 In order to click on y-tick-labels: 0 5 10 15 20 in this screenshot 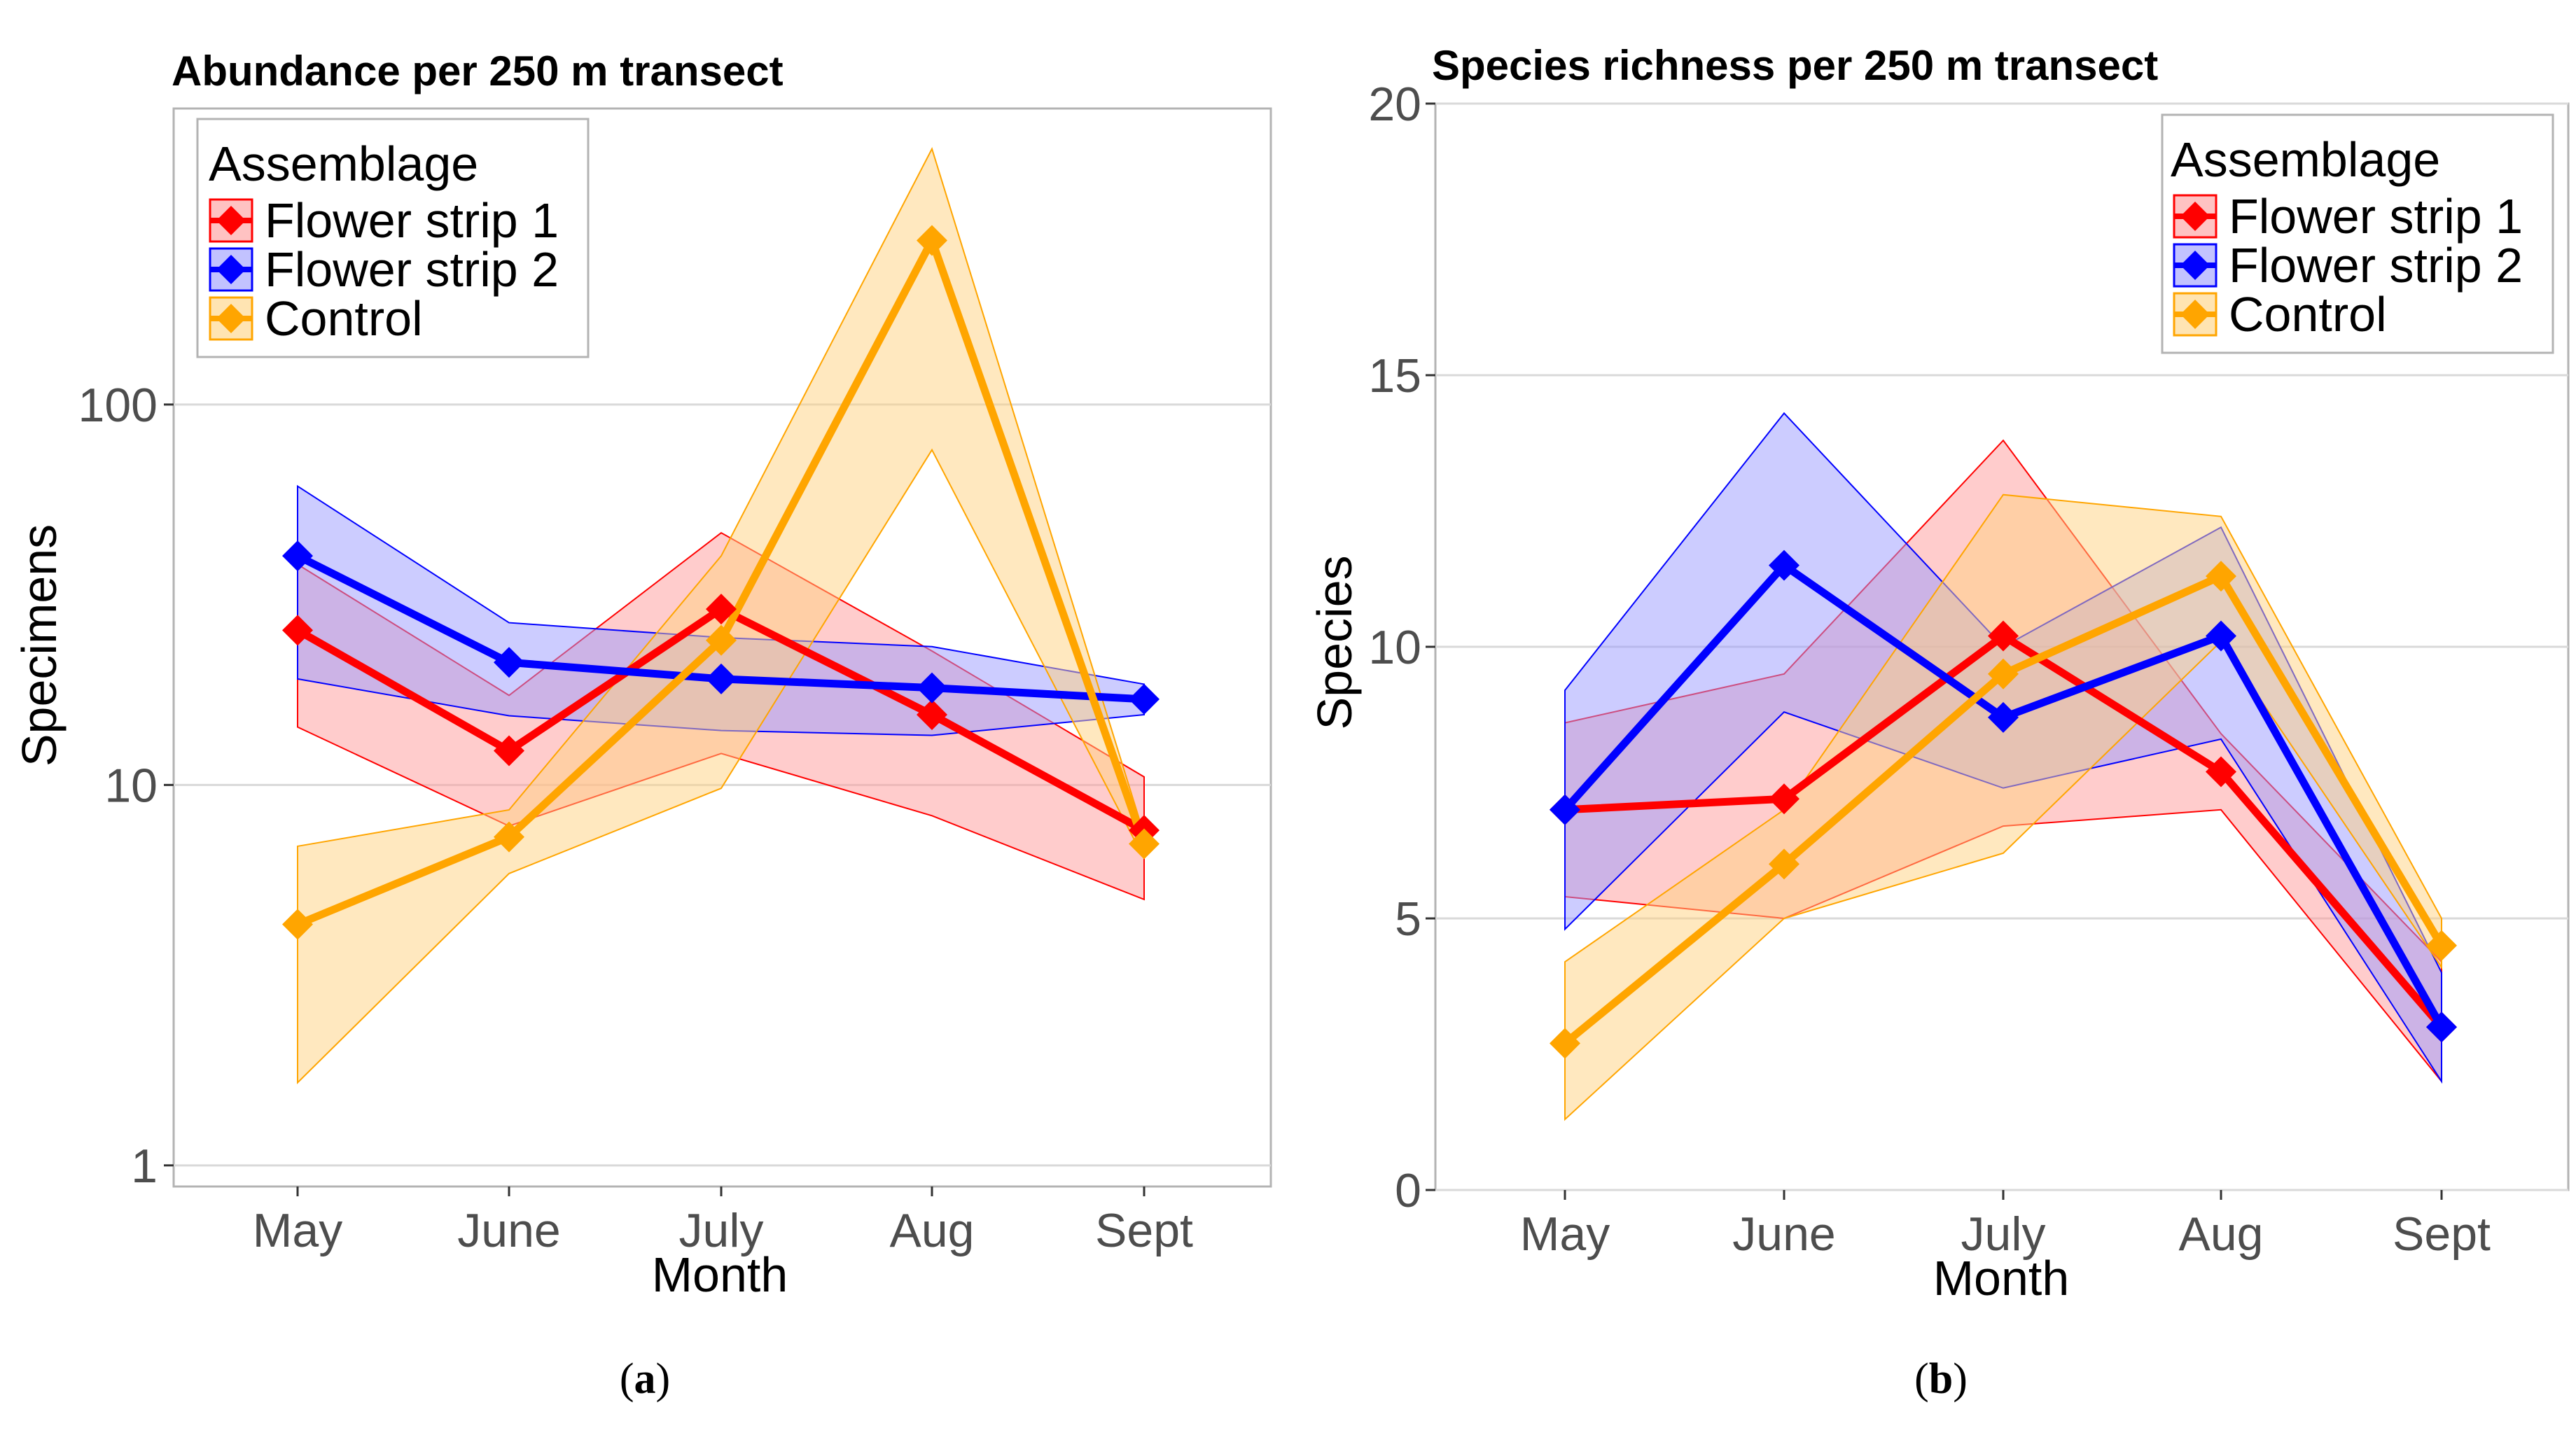, I will do `click(1401, 647)`.